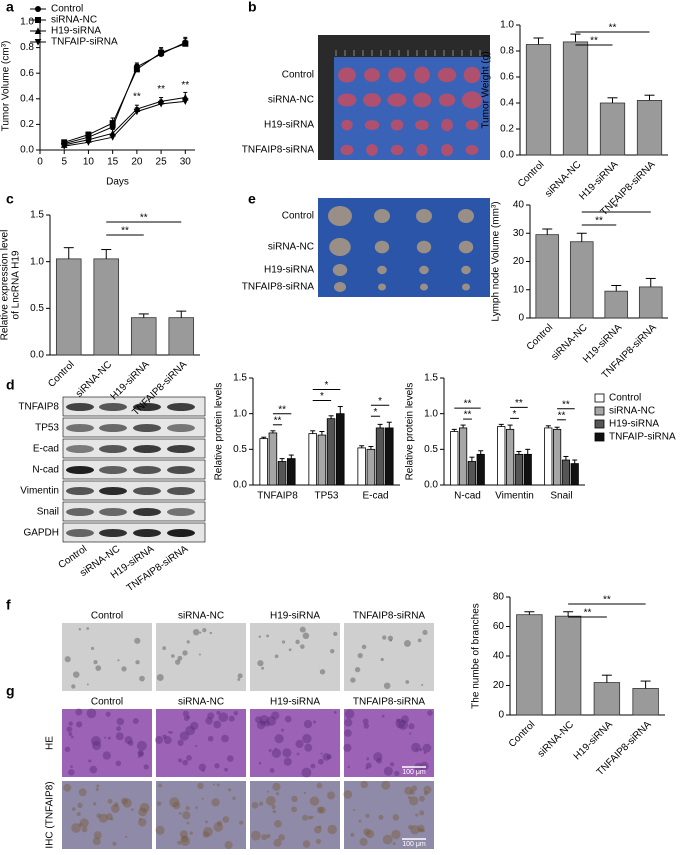 Image resolution: width=685 pixels, height=855 pixels. Describe the element at coordinates (84, 42) in the screenshot. I see `legend-label: TNFAIP-siRNA` at that location.